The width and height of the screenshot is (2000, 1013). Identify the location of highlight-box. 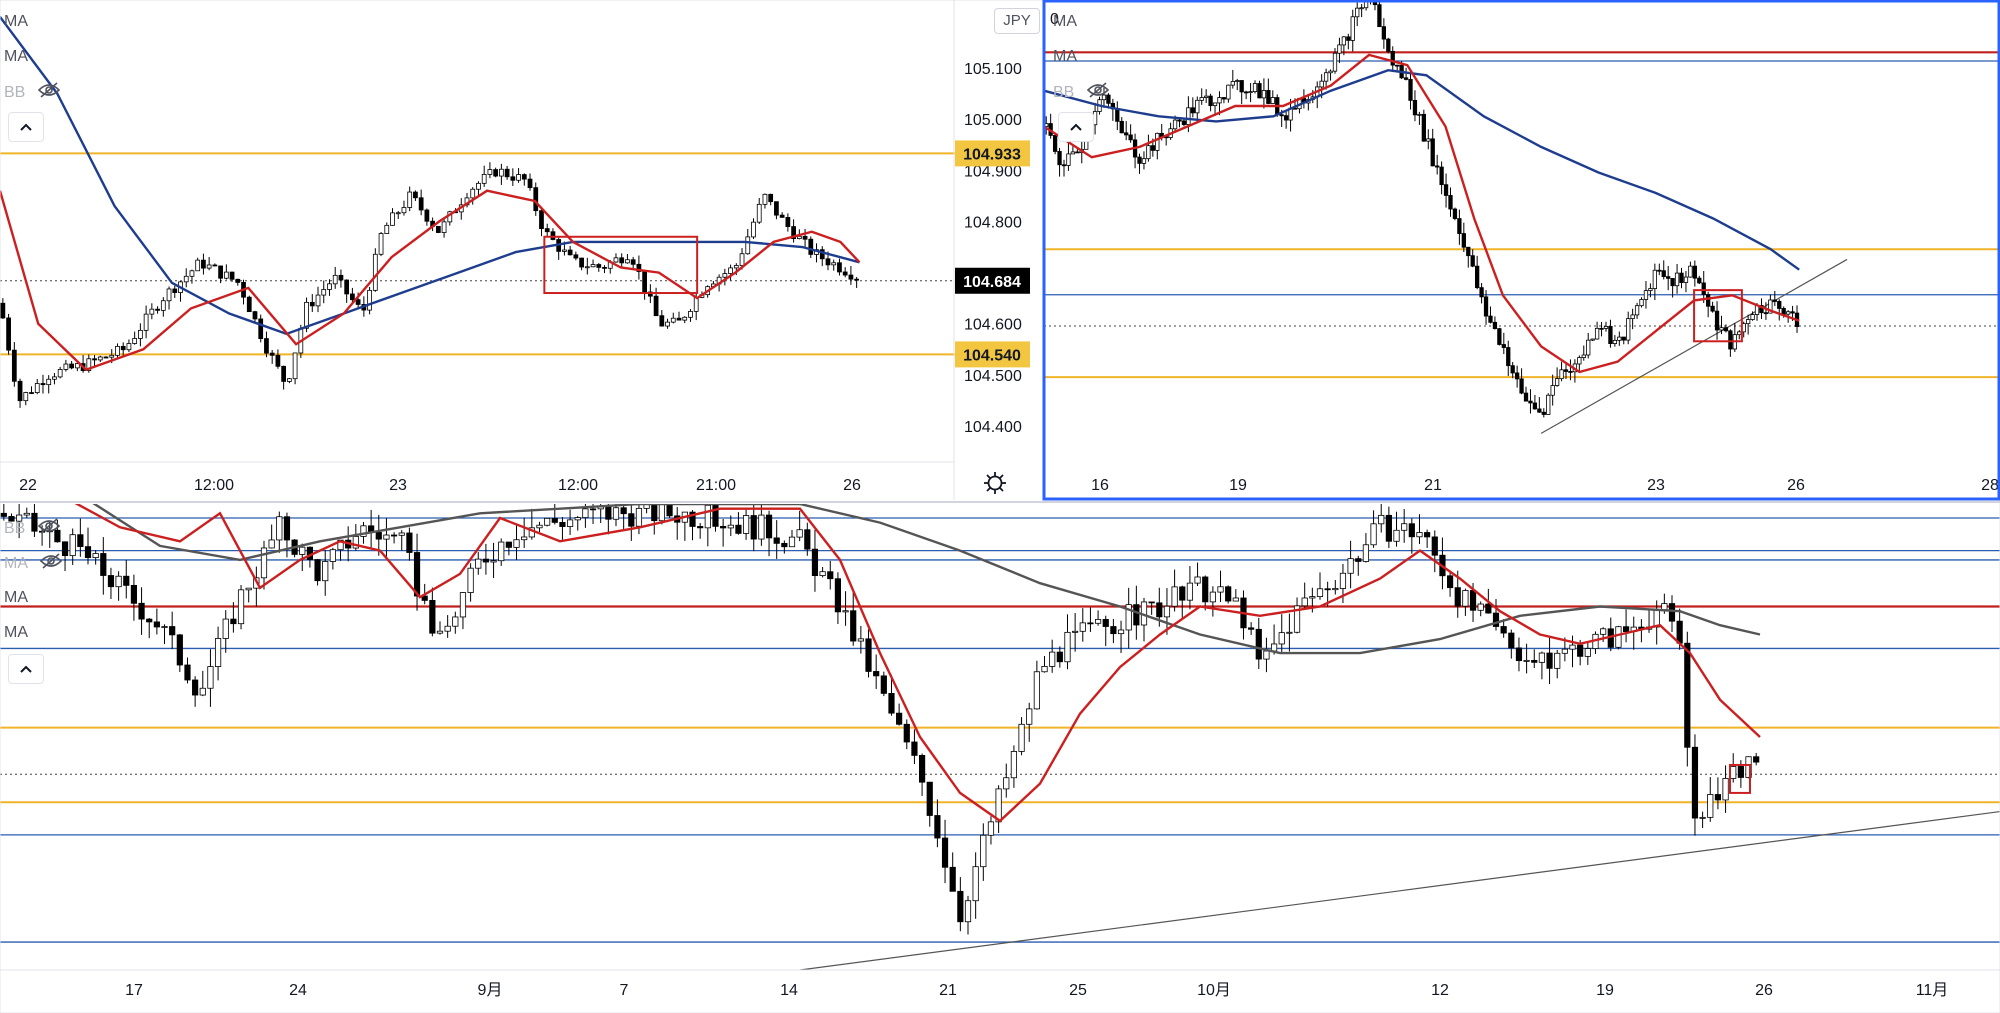
(1740, 778).